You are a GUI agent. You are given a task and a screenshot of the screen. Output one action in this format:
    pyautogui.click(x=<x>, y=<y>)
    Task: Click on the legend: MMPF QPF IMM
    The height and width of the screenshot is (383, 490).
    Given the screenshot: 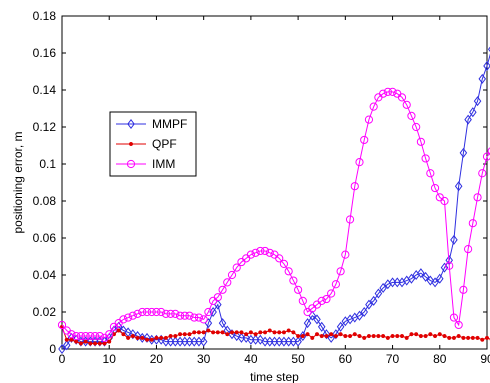 What is the action you would take?
    pyautogui.click(x=153, y=144)
    